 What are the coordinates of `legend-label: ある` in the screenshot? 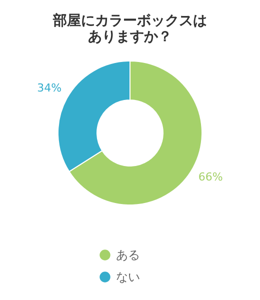 It's located at (128, 255).